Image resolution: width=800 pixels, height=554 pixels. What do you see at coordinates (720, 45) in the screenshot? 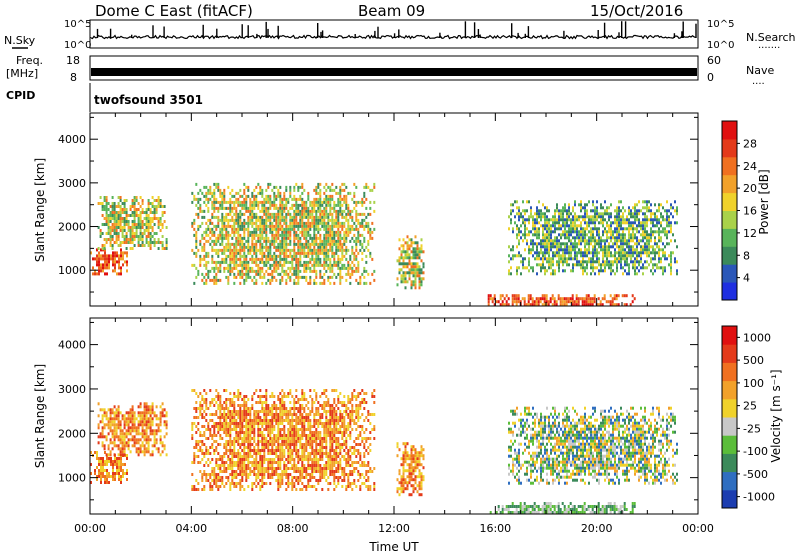
I see `log-bottom-right: 10^0` at bounding box center [720, 45].